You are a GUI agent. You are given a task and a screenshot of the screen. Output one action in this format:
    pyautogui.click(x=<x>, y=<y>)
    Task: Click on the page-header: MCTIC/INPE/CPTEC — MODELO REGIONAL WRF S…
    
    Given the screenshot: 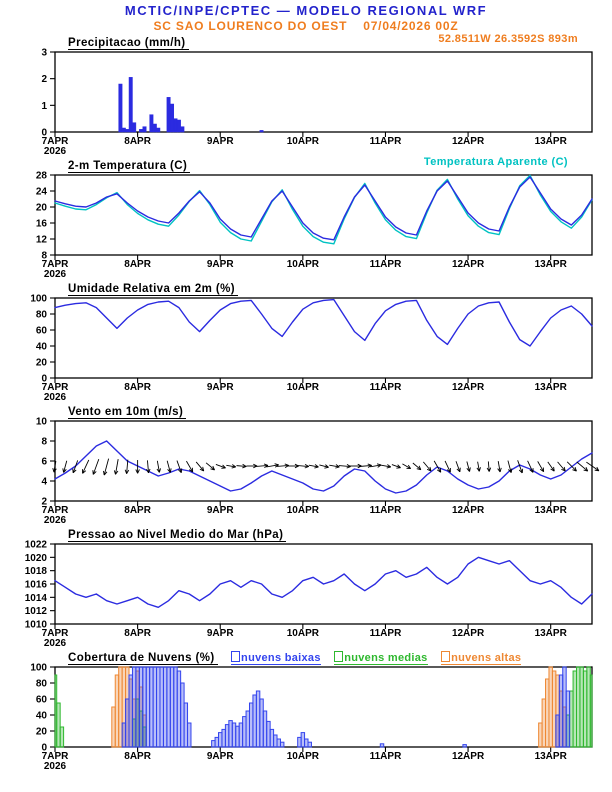 What is the action you would take?
    pyautogui.click(x=306, y=17)
    